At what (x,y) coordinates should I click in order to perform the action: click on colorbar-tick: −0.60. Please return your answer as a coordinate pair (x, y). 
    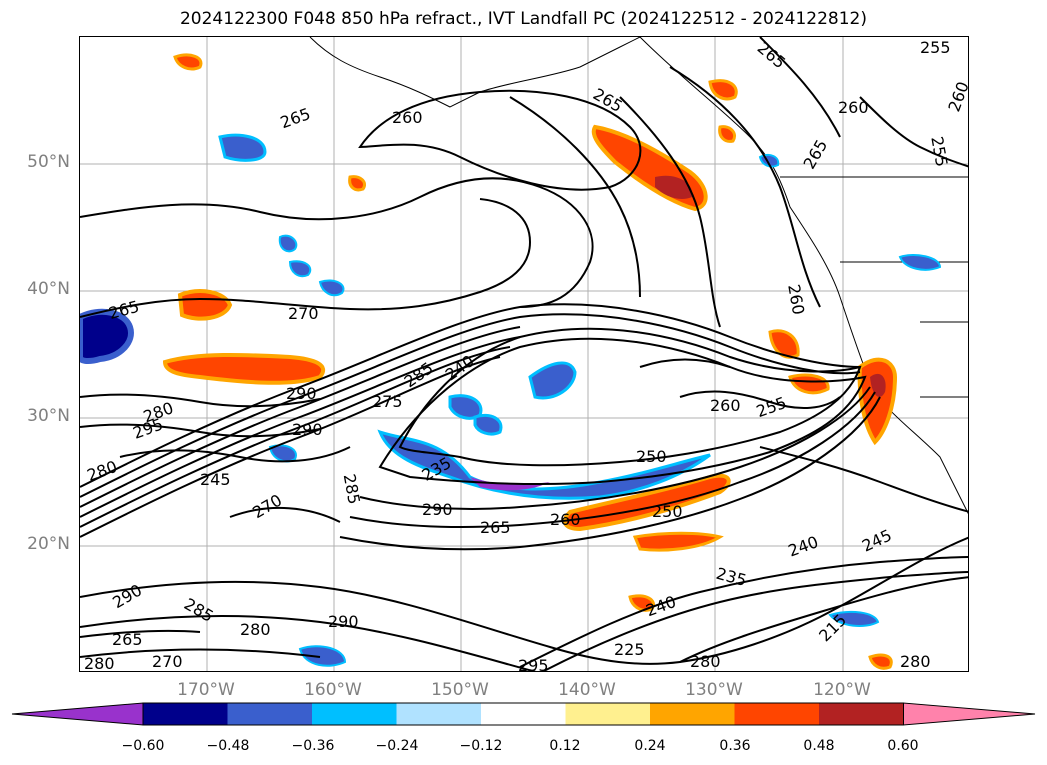
    Looking at the image, I should click on (143, 746).